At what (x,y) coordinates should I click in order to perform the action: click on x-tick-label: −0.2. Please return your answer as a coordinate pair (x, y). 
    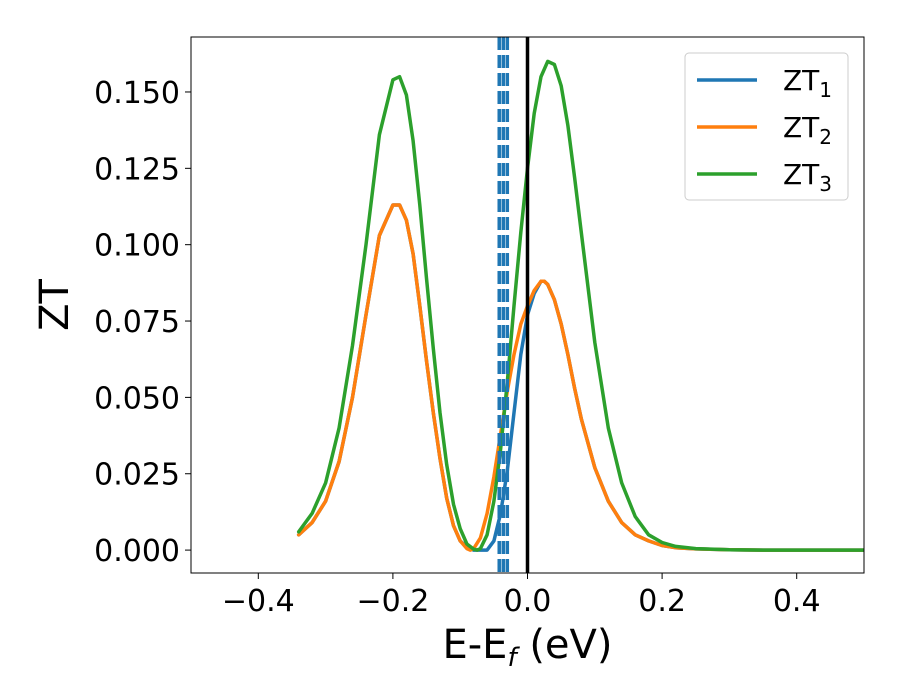
    Looking at the image, I should click on (392, 601).